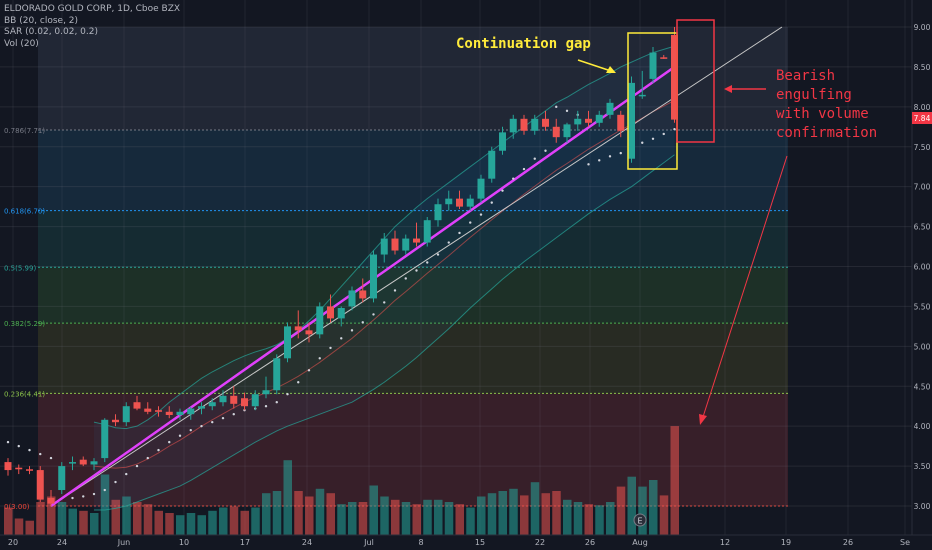 Image resolution: width=932 pixels, height=550 pixels. I want to click on price-tick-label: 7.00, so click(922, 187).